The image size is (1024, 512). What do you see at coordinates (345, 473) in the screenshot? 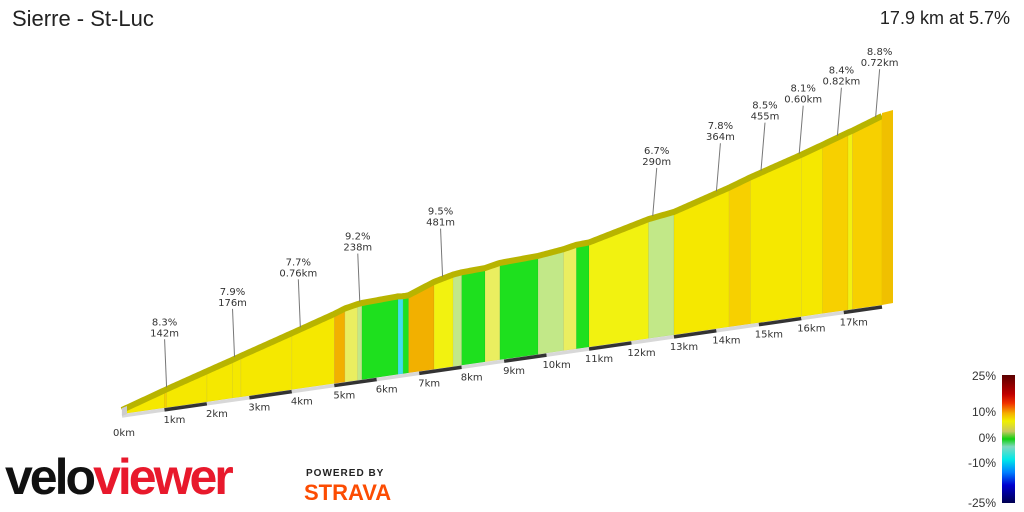
I see `powered-by-label: POWERED BY` at bounding box center [345, 473].